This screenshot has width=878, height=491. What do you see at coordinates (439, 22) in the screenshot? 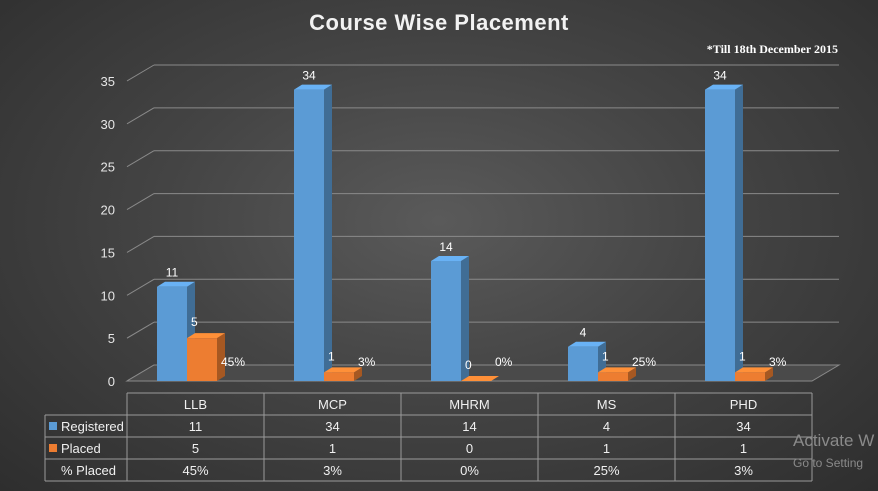
I see `chart-title: Course Wise Placement` at bounding box center [439, 22].